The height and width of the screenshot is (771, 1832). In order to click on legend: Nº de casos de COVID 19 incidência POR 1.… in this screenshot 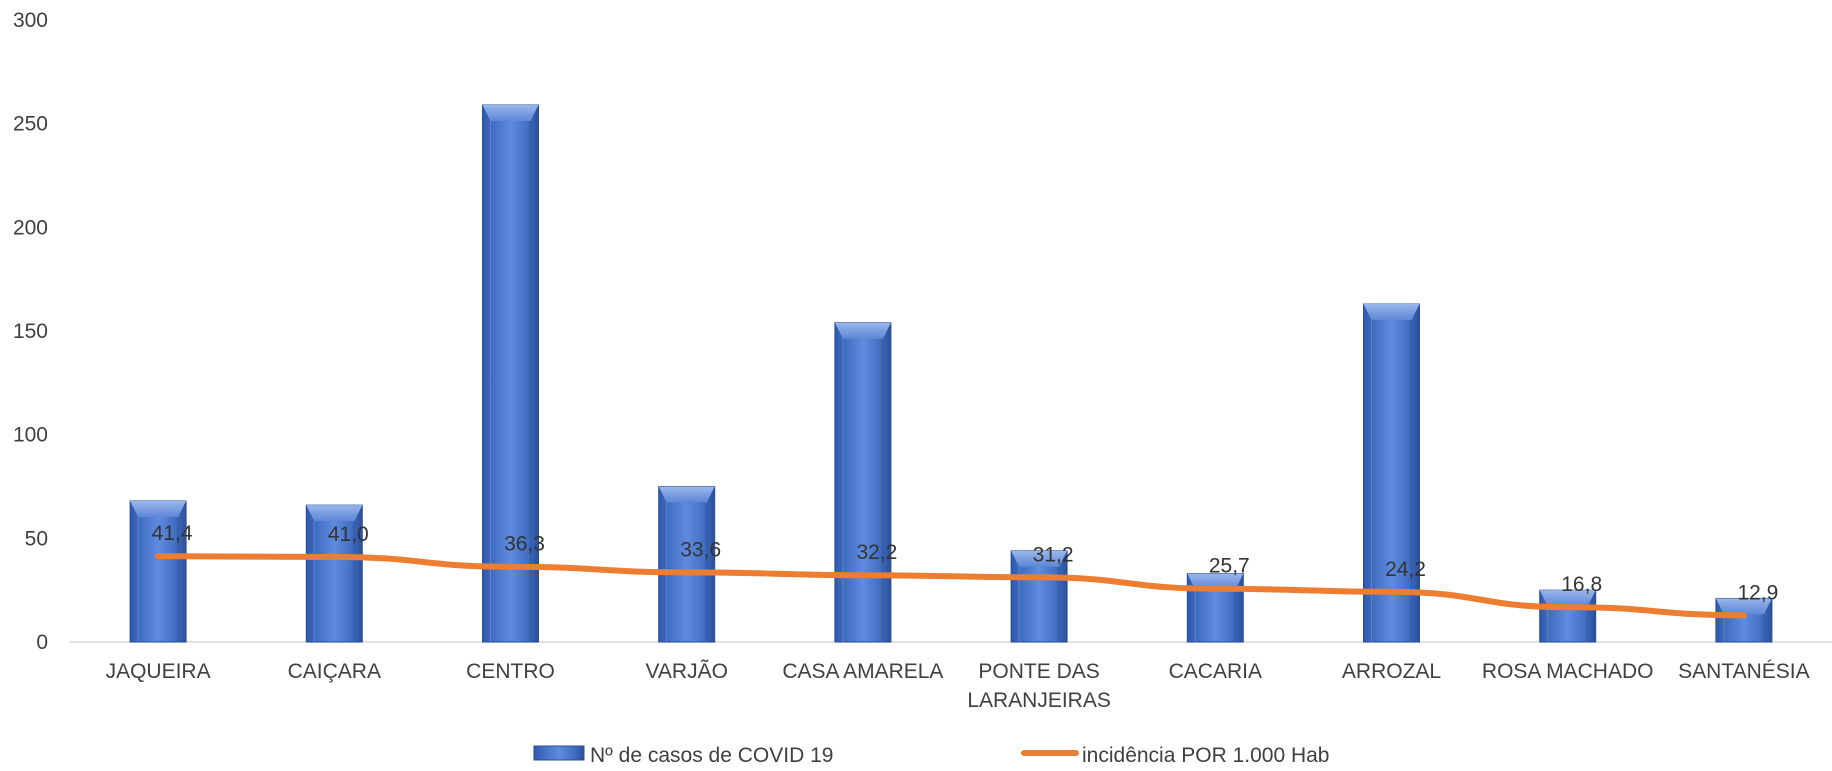, I will do `click(931, 755)`.